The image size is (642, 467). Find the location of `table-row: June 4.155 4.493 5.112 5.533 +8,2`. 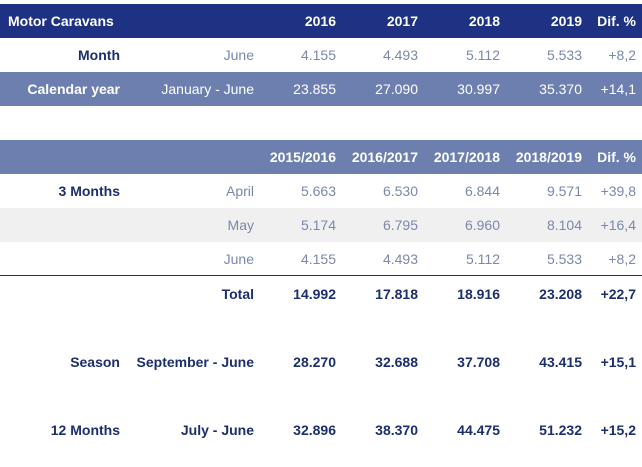

table-row: June 4.155 4.493 5.112 5.533 +8,2 is located at coordinates (321, 259).